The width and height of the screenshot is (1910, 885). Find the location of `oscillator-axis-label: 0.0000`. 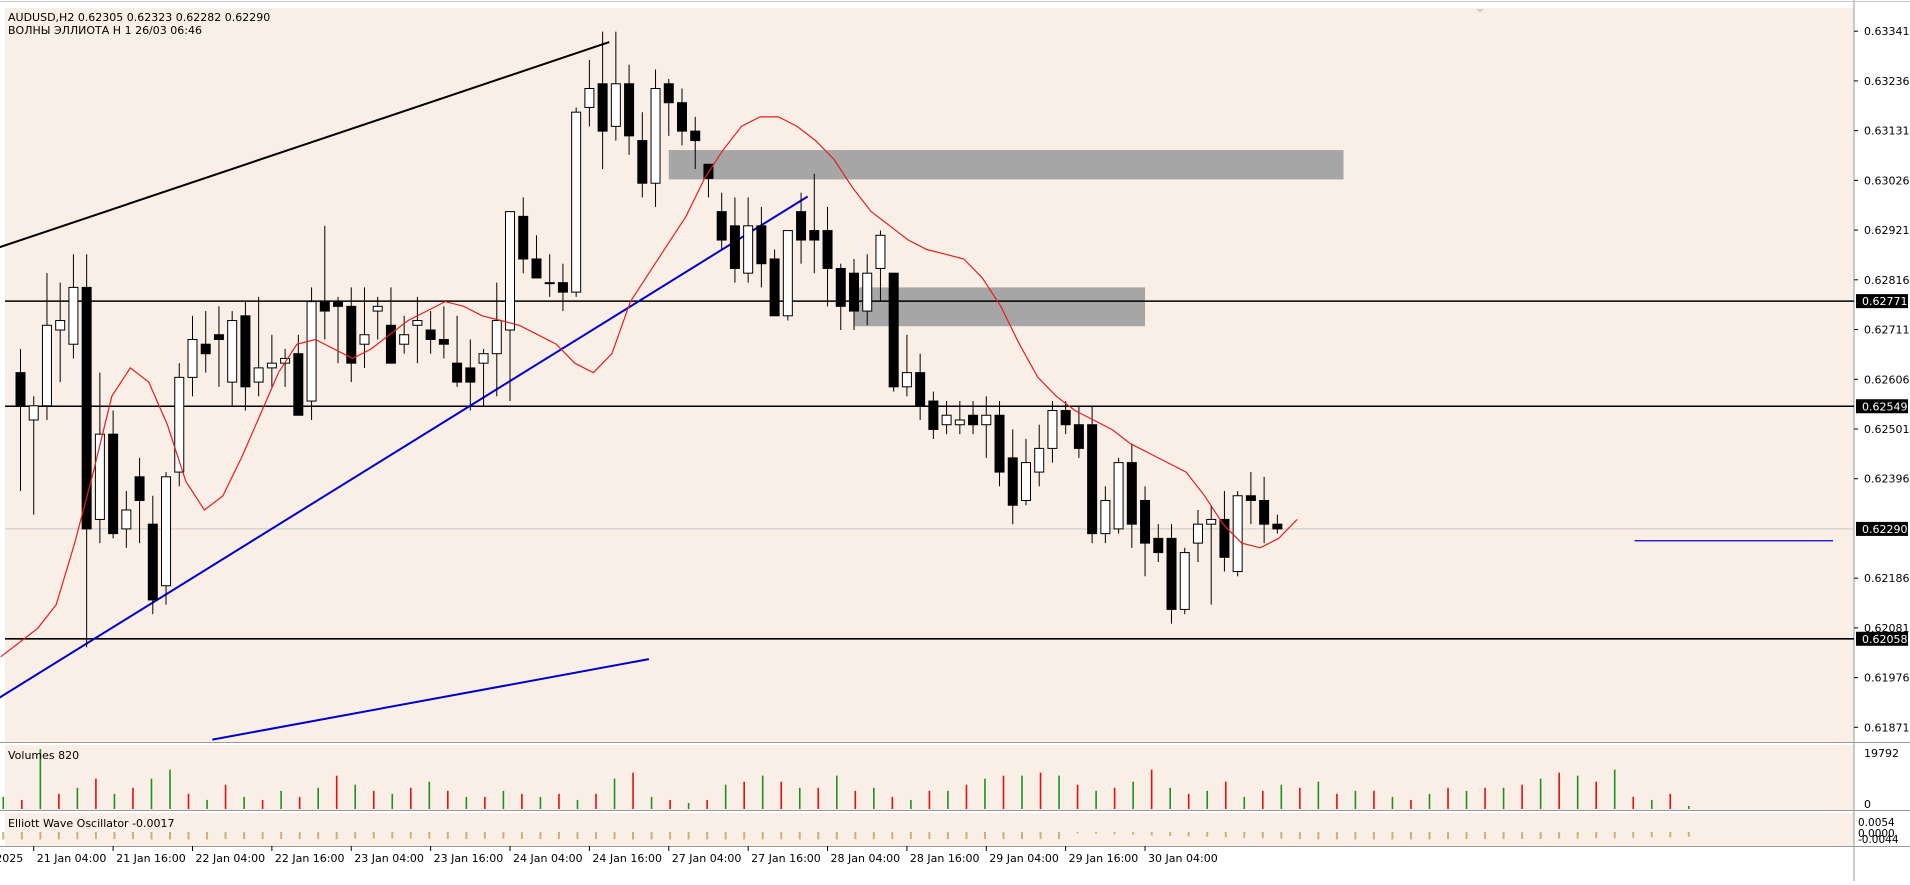

oscillator-axis-label: 0.0000 is located at coordinates (1876, 834).